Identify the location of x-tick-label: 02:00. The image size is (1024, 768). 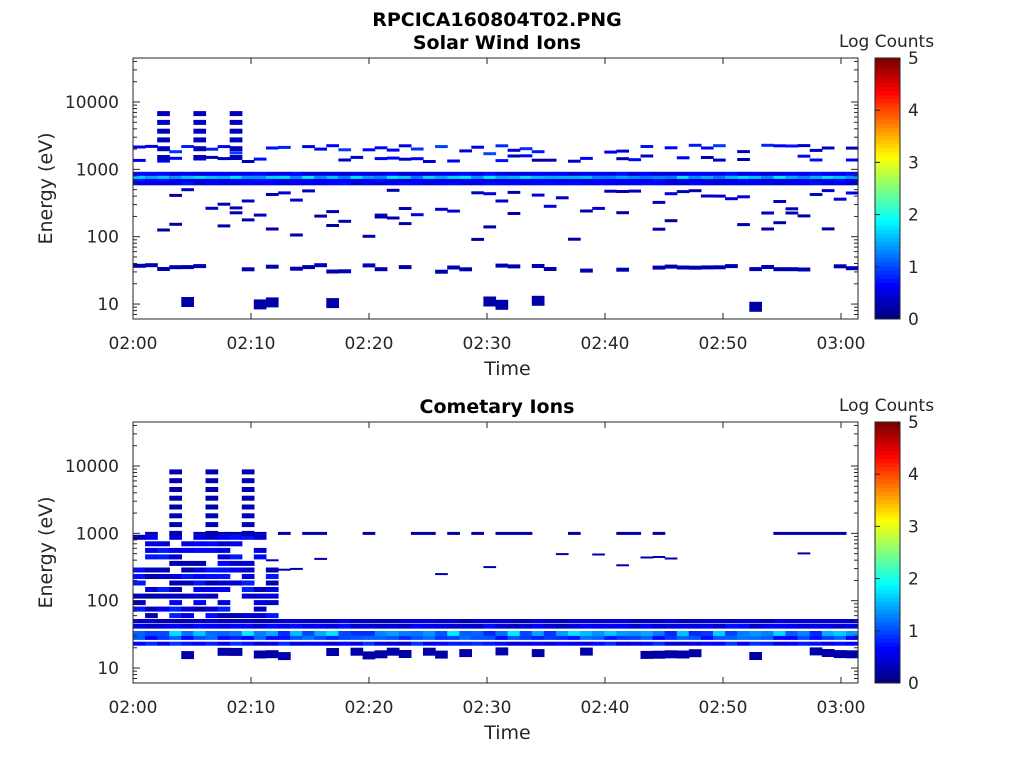
(133, 708).